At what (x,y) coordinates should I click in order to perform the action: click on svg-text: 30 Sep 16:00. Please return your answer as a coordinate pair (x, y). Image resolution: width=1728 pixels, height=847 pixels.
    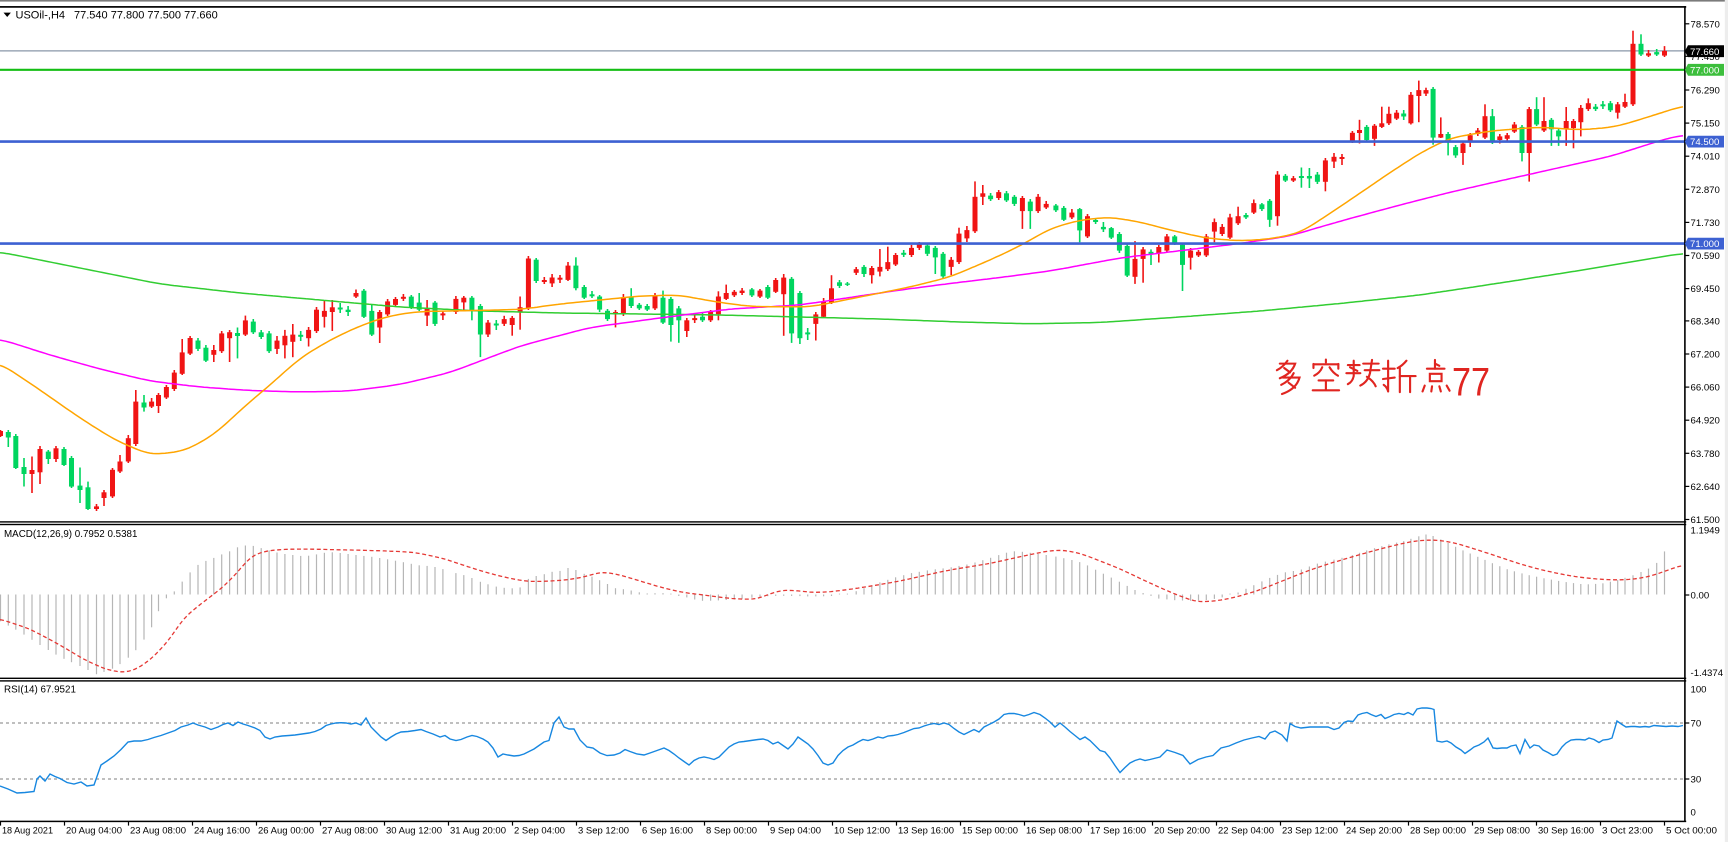
    Looking at the image, I should click on (1566, 831).